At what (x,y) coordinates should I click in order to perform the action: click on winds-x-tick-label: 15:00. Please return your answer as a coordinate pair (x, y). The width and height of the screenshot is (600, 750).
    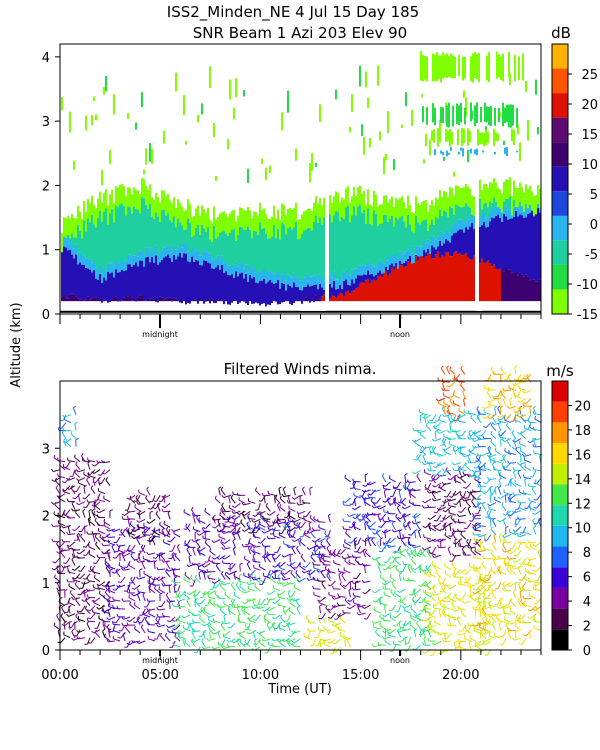
    Looking at the image, I should click on (360, 675).